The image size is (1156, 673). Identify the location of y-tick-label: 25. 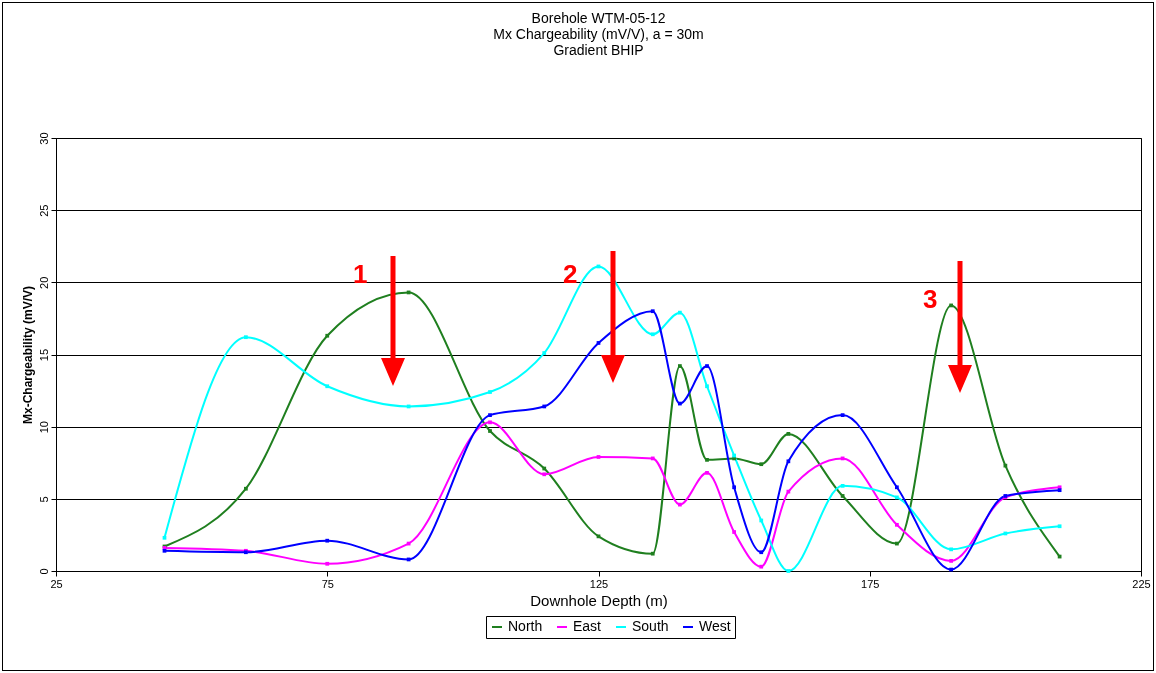
(43, 210).